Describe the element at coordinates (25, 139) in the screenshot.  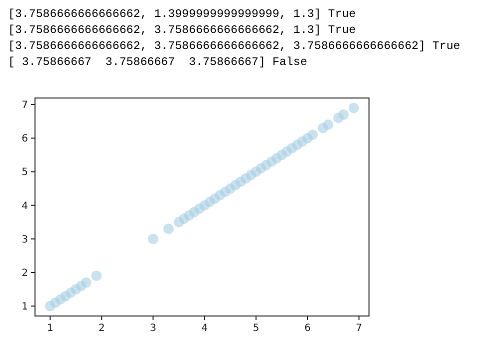
I see `y-tick-label: 6` at that location.